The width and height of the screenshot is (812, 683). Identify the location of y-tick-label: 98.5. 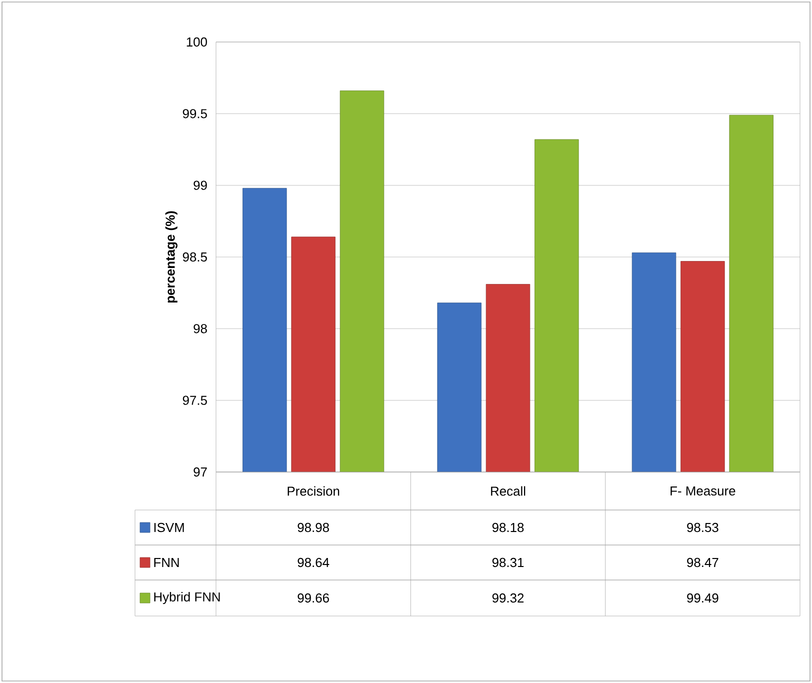
(194, 257).